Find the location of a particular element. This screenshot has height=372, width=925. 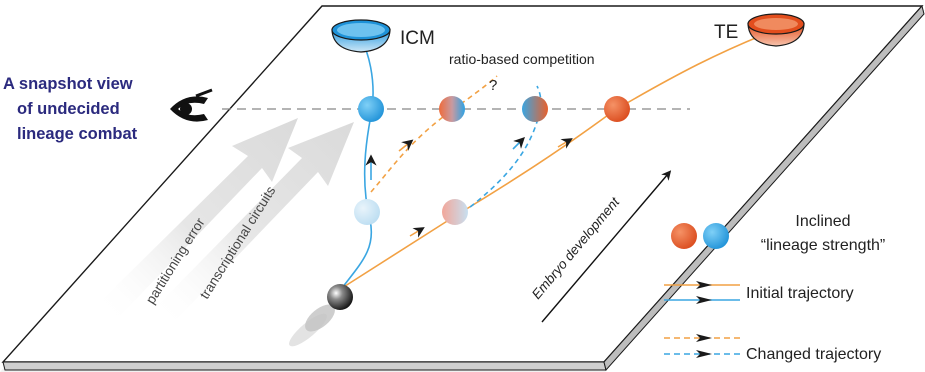

icm-initial-trajectory is located at coordinates (357, 163).